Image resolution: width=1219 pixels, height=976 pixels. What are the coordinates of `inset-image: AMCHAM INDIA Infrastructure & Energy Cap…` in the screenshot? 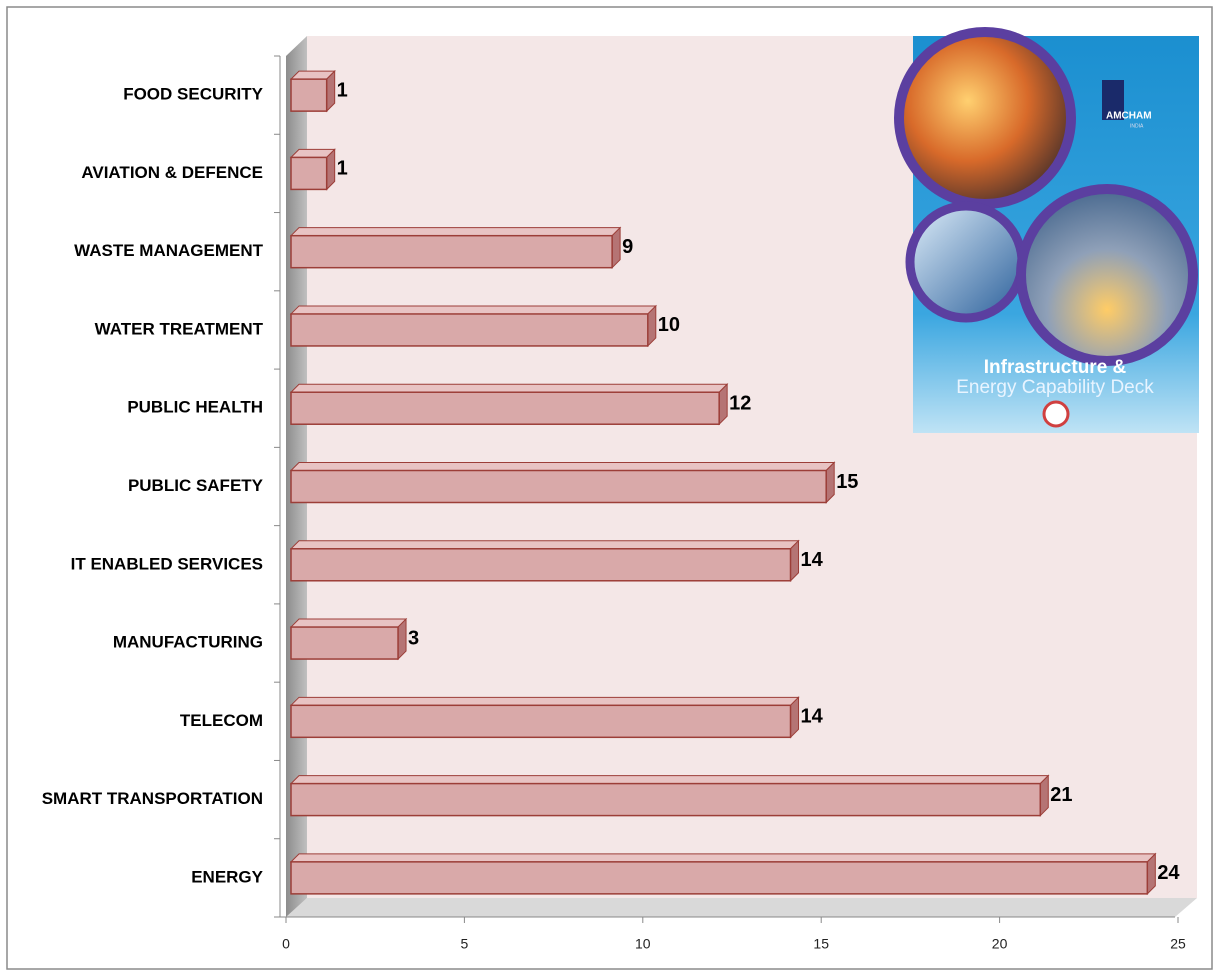 It's located at (1046, 230).